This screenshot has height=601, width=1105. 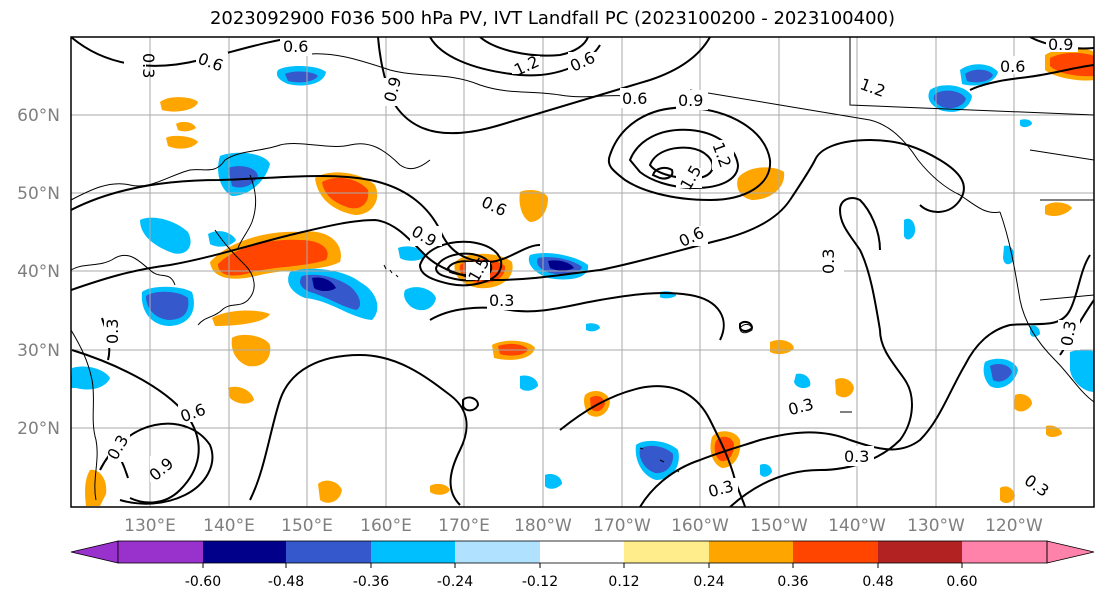 What do you see at coordinates (307, 526) in the screenshot?
I see `lon-label: 150°E` at bounding box center [307, 526].